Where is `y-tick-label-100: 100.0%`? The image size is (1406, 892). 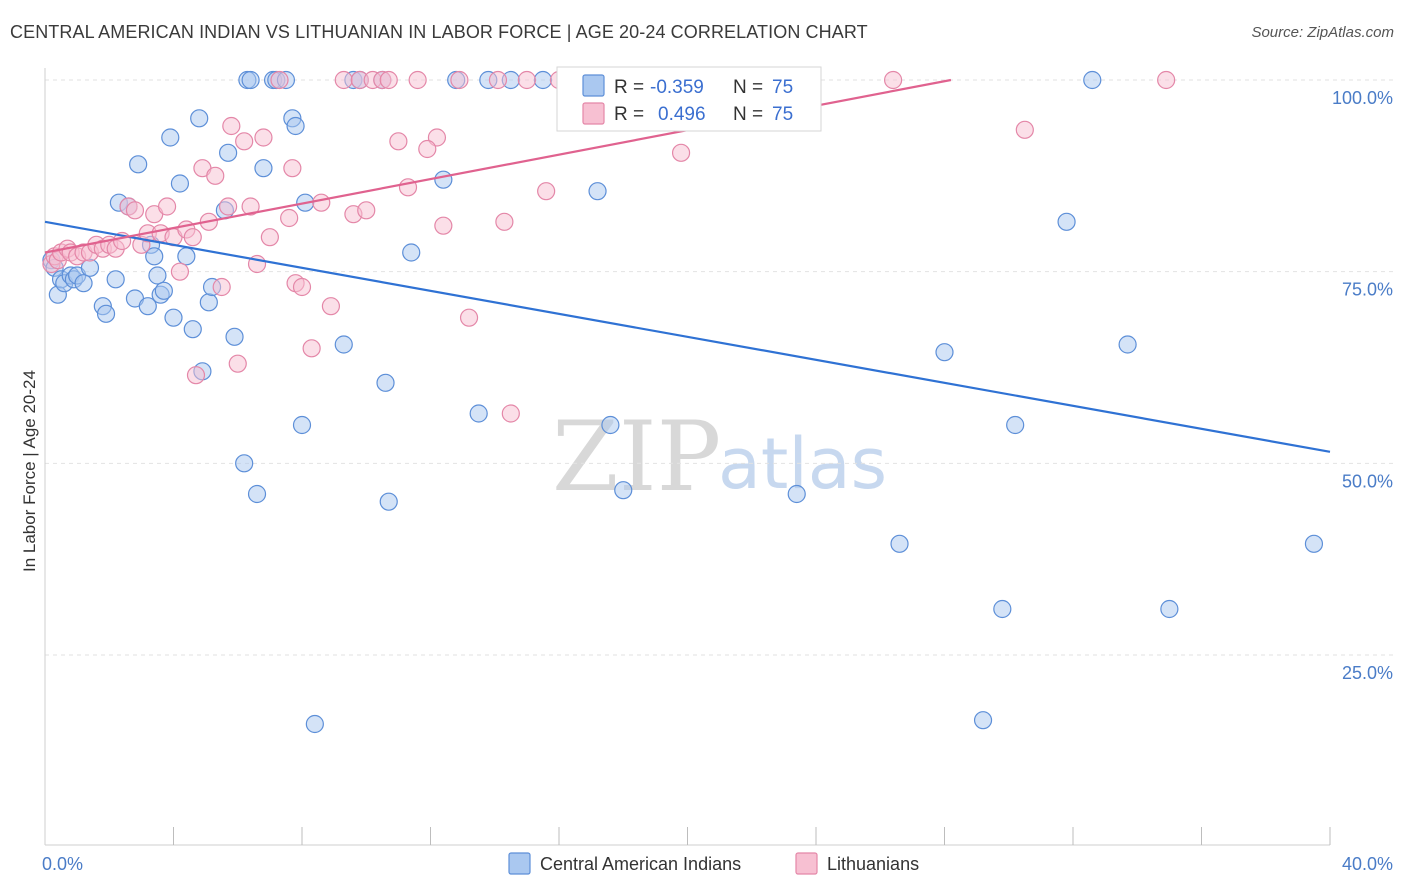
y-tick-label-100: 100.0% is located at coordinates (1362, 98).